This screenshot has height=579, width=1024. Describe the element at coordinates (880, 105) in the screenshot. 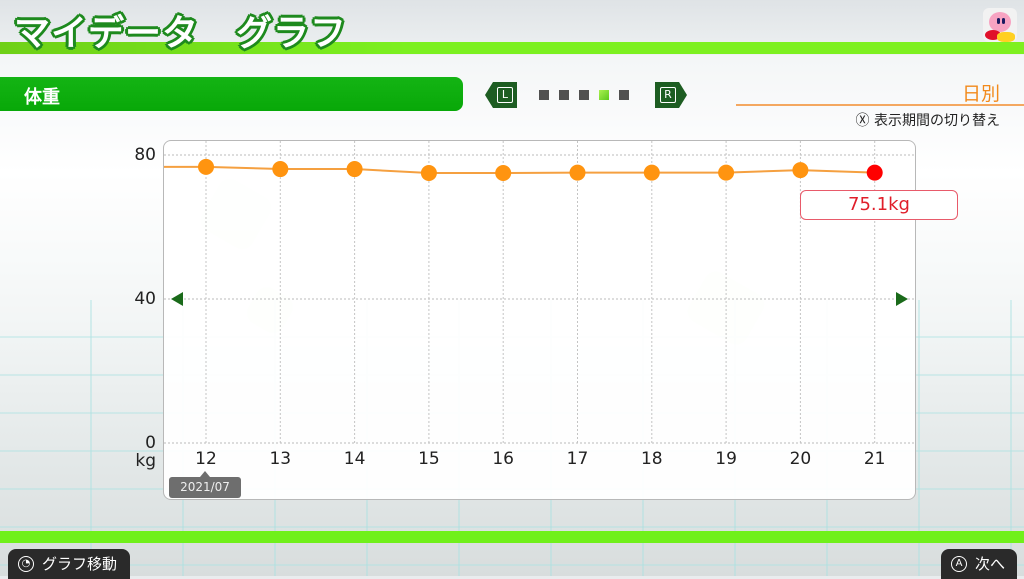

I see `period-underline` at that location.